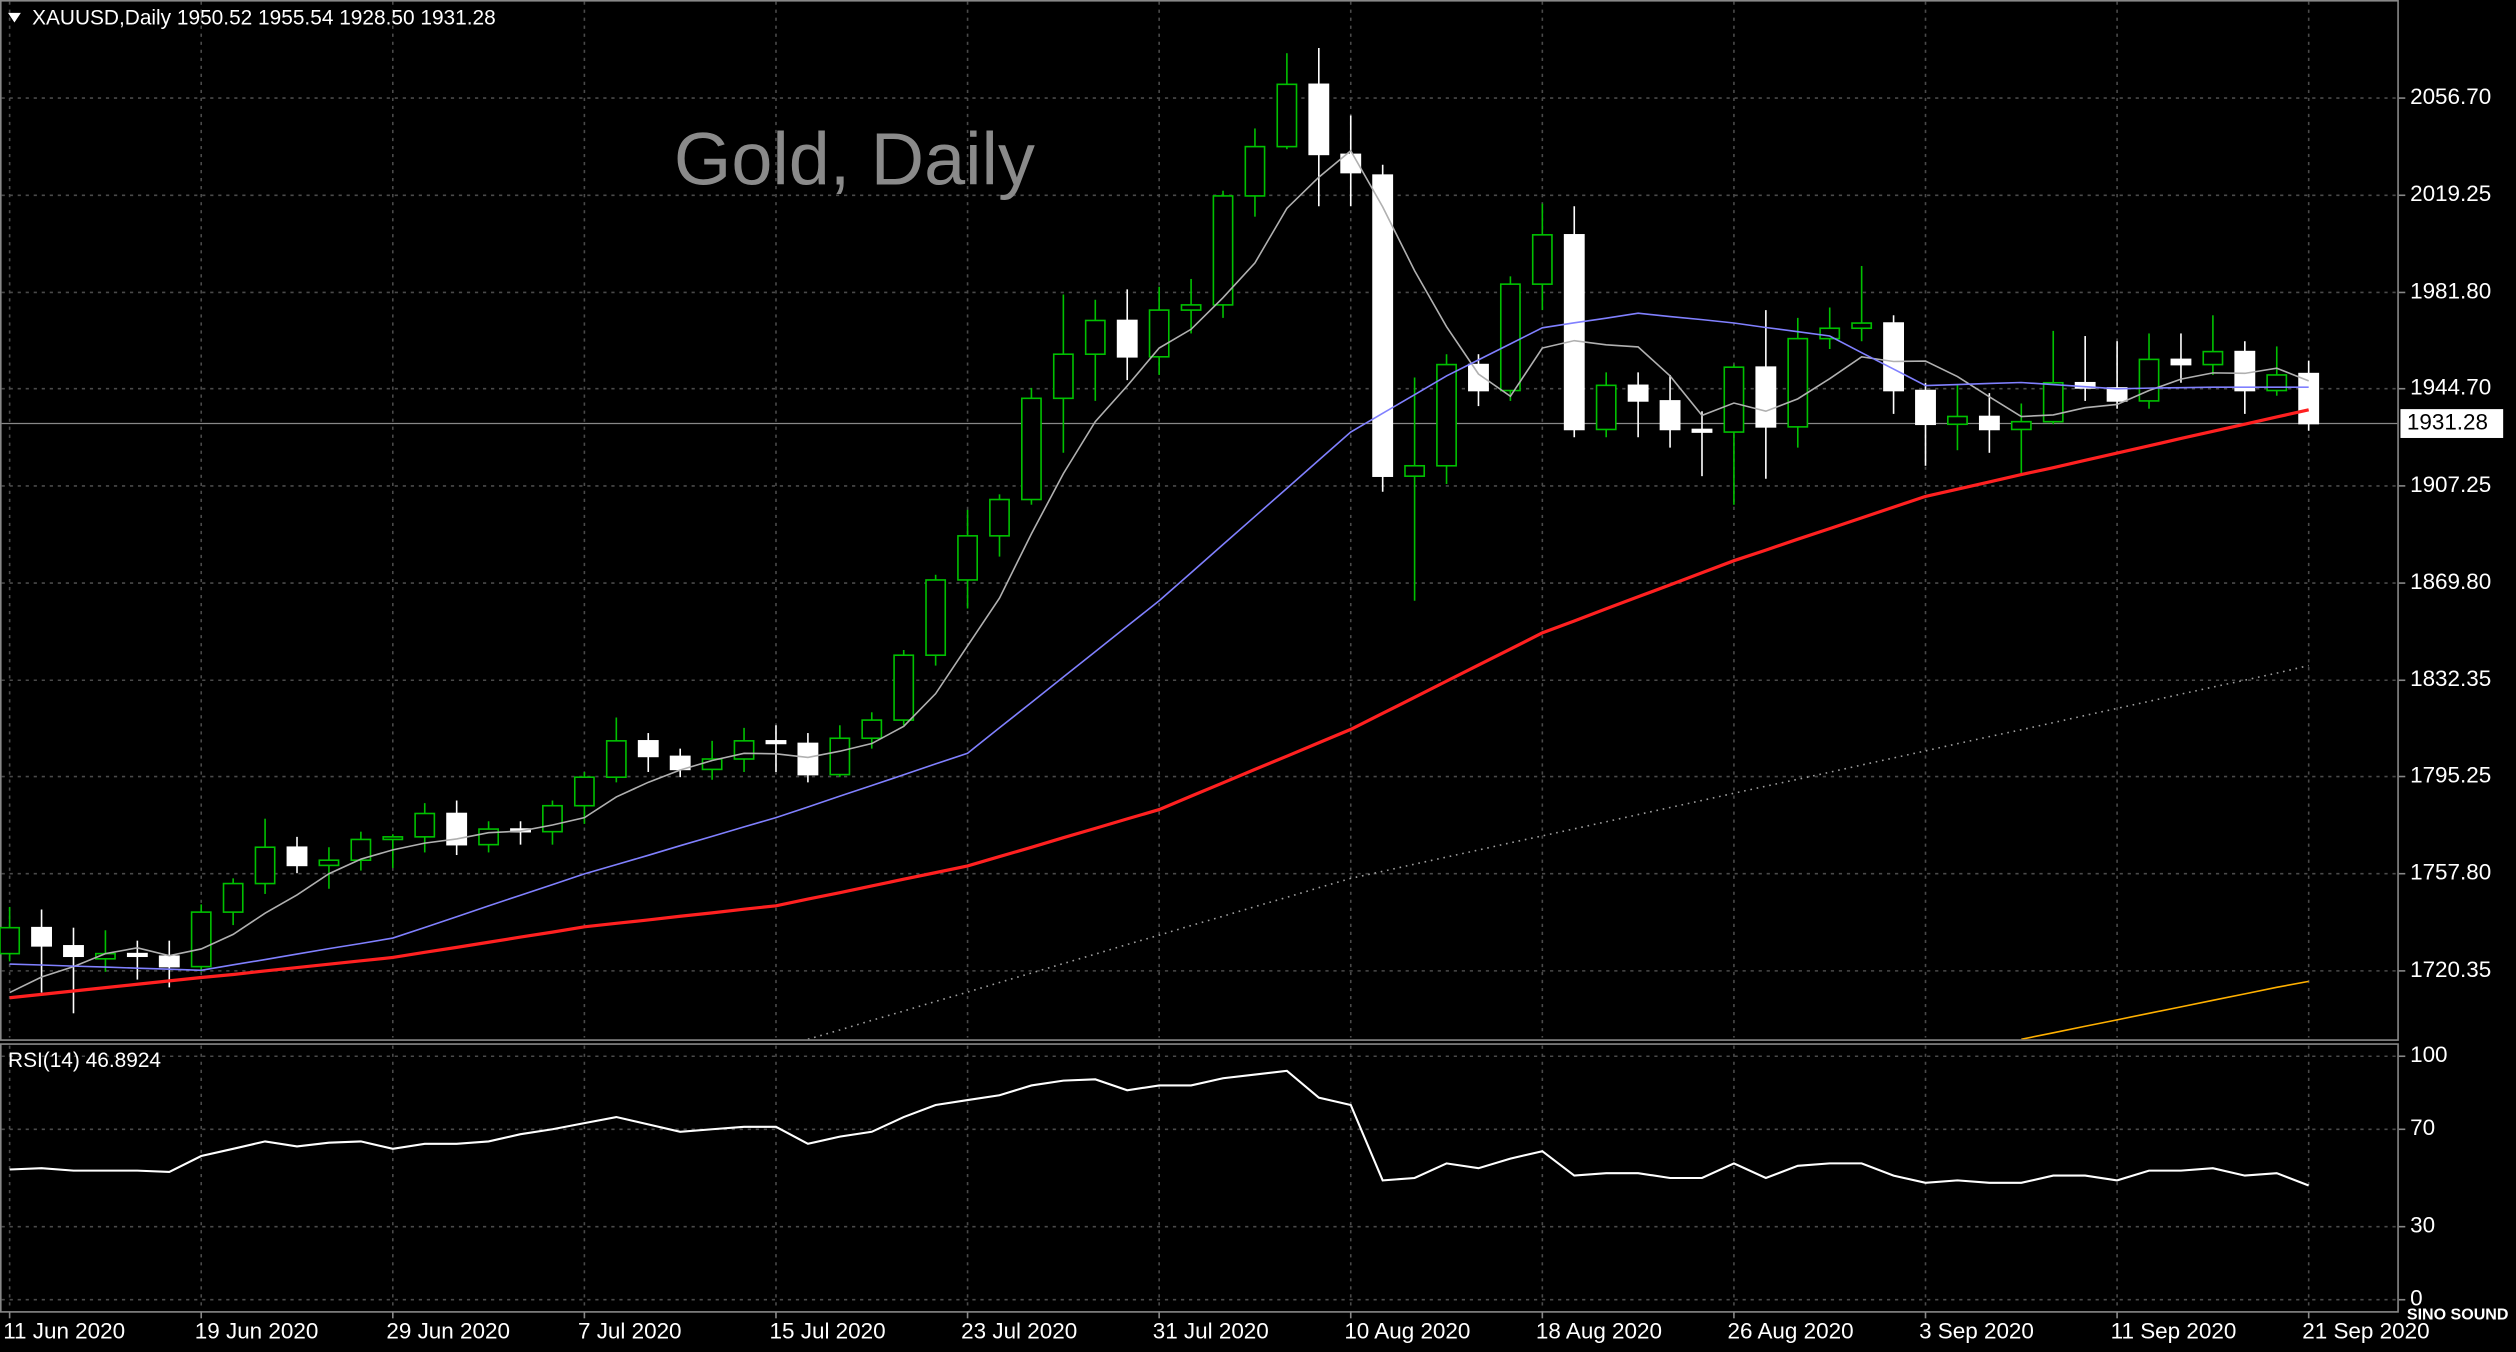 The width and height of the screenshot is (2516, 1352). I want to click on y-tick-label: 1720.35, so click(2450, 969).